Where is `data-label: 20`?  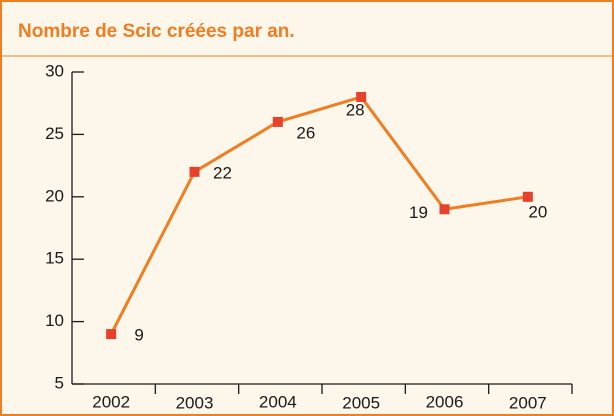
data-label: 20 is located at coordinates (537, 211).